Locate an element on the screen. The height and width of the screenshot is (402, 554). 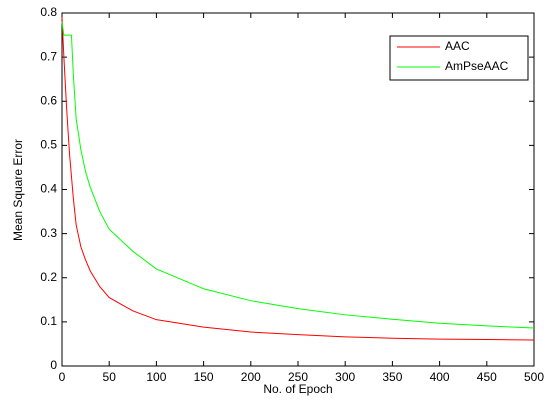
y-tick-label: 0.5 is located at coordinates (48, 145).